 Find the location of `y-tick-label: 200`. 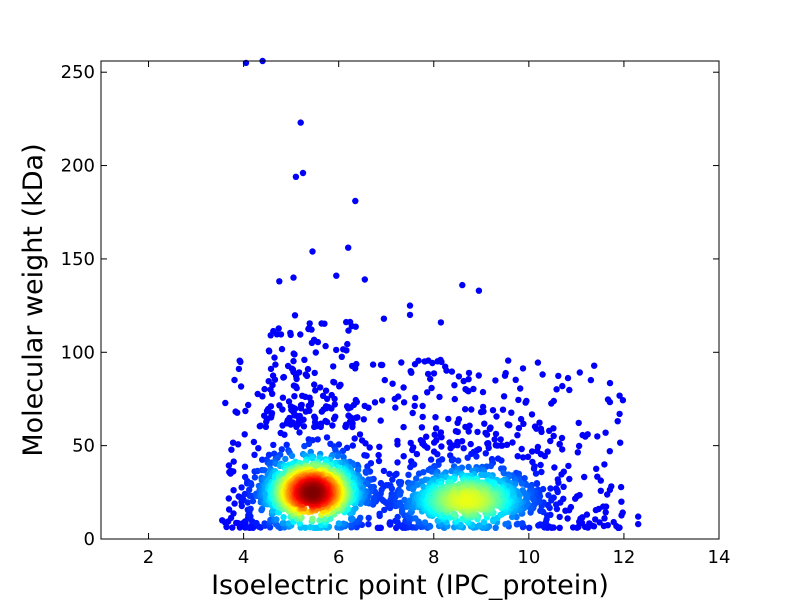

y-tick-label: 200 is located at coordinates (78, 166).